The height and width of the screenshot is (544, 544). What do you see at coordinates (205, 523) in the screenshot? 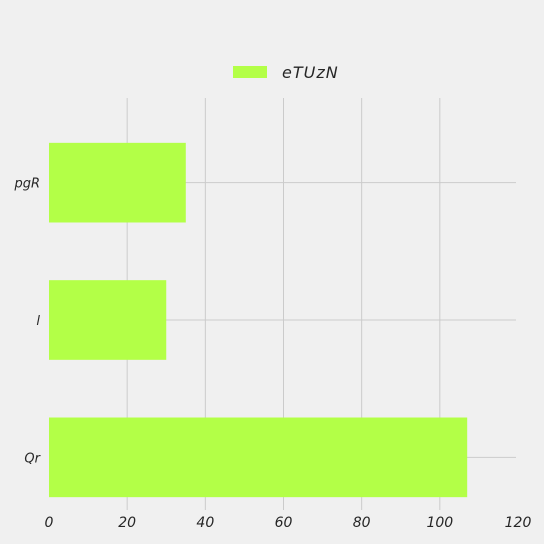
I see `x-tick-label: 40` at bounding box center [205, 523].